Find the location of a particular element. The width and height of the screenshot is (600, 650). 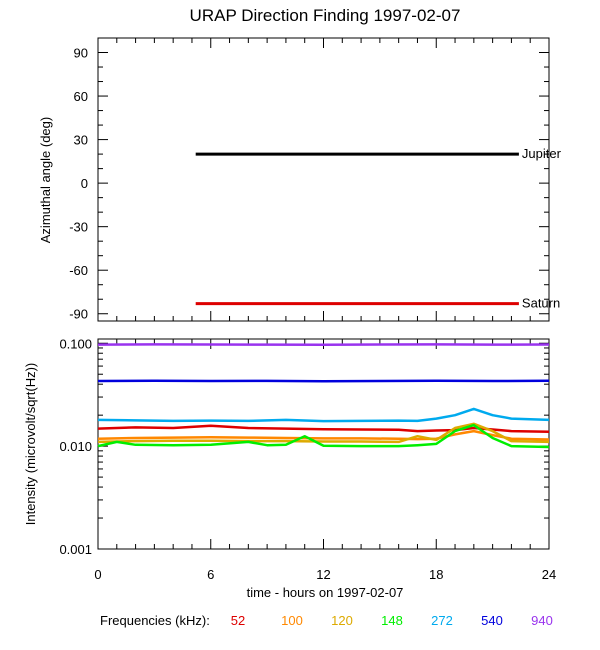

x-axis-label: time - hours on 1997-02-07 is located at coordinates (325, 592).